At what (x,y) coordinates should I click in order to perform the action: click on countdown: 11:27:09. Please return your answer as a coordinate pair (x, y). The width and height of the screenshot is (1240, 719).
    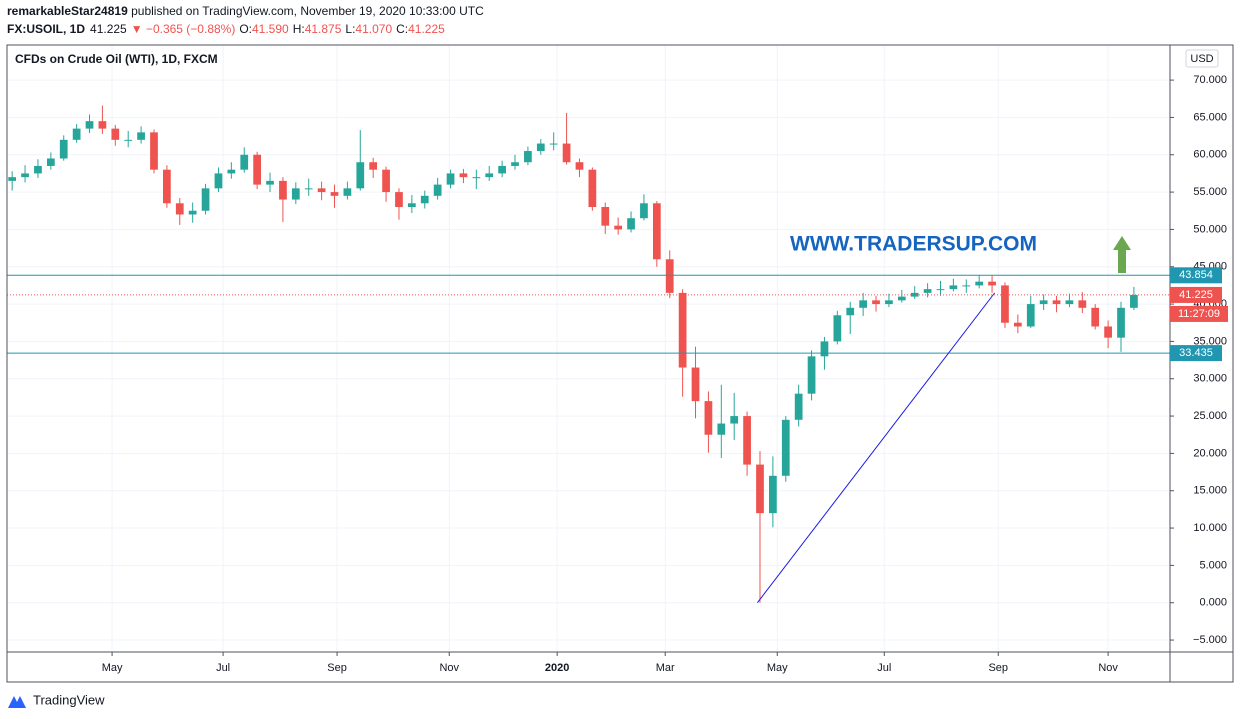
    Looking at the image, I should click on (1199, 314).